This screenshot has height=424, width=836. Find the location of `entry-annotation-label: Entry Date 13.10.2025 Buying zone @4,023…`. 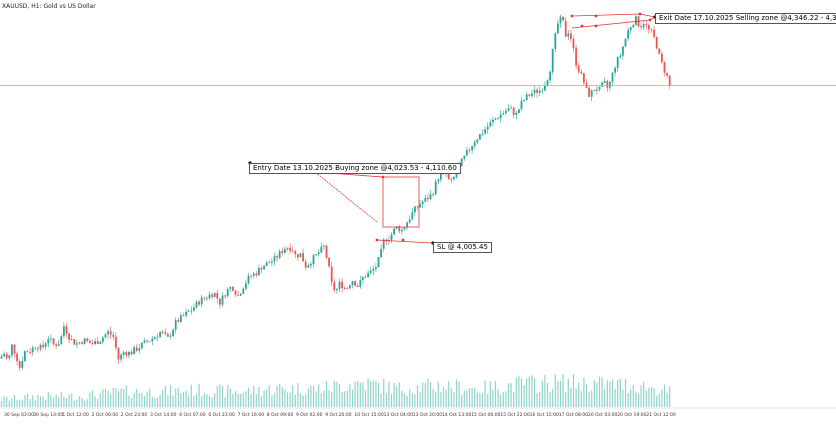

entry-annotation-label: Entry Date 13.10.2025 Buying zone @4,023… is located at coordinates (355, 168).